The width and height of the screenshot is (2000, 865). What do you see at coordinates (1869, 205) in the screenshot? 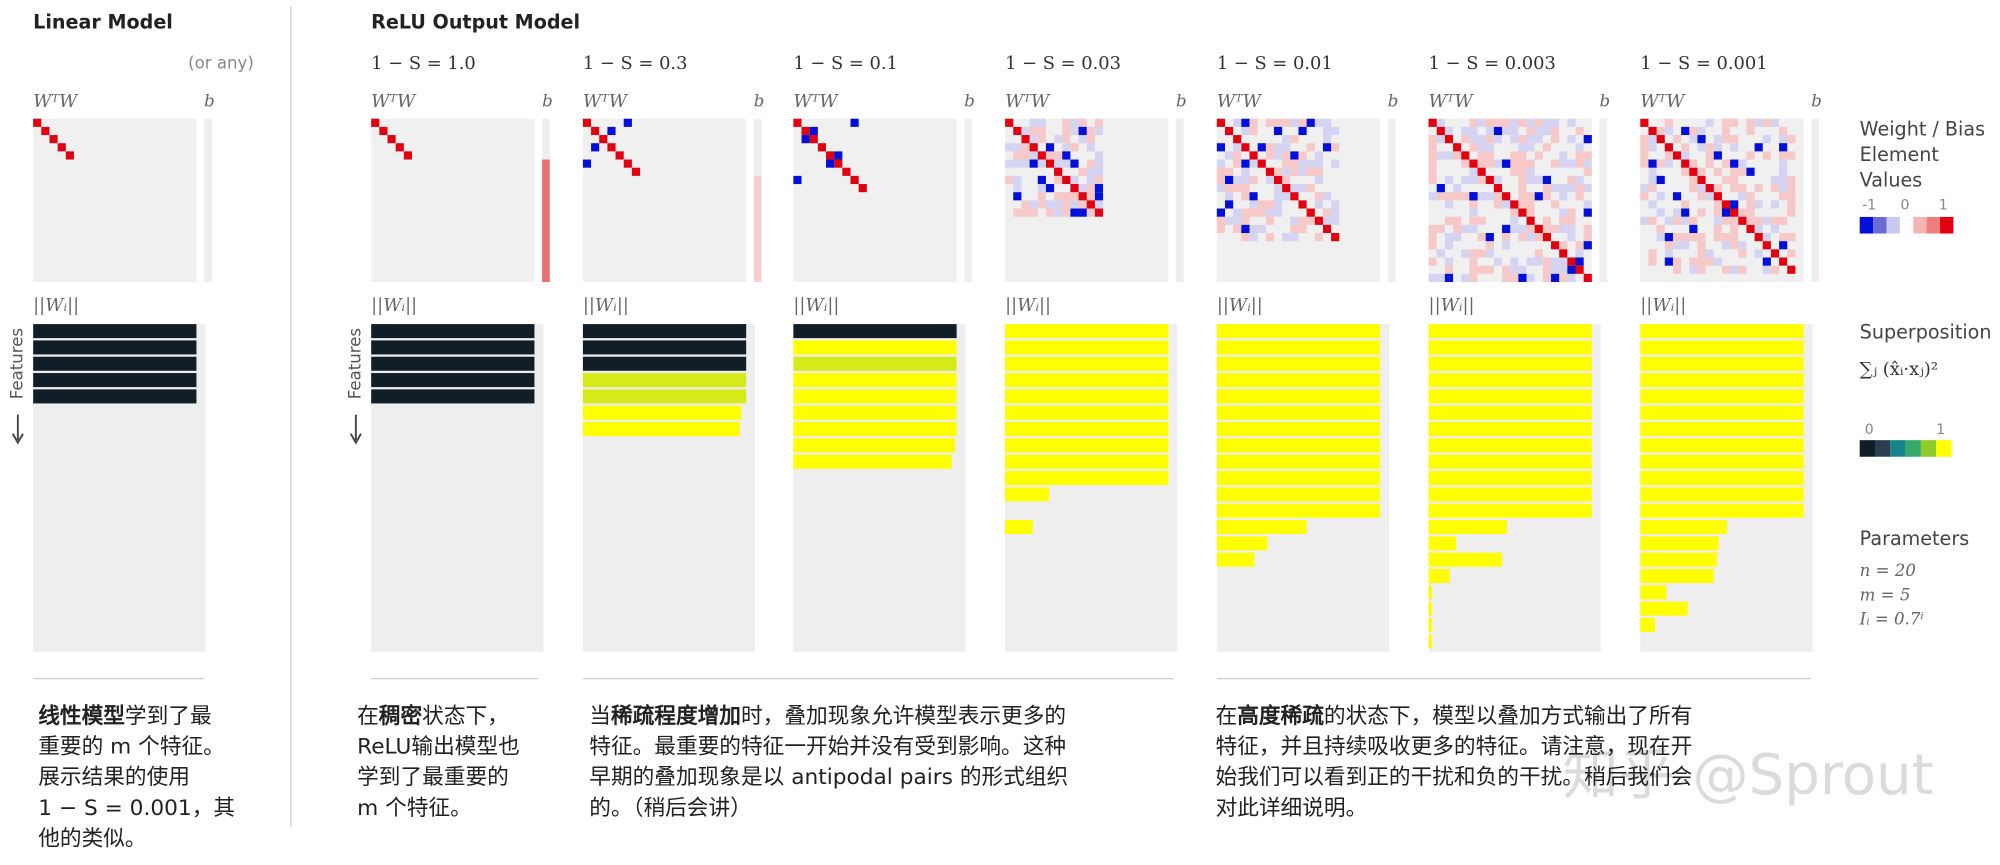
I see `legend-tick: -1` at bounding box center [1869, 205].